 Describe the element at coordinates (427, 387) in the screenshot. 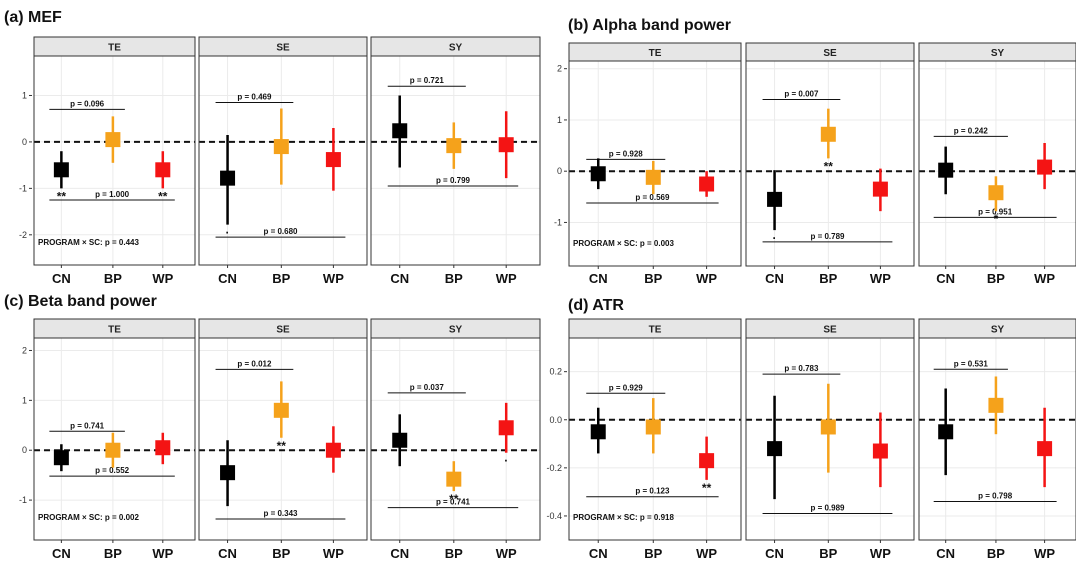

I see `comparison-p-value: p = 0.037` at that location.